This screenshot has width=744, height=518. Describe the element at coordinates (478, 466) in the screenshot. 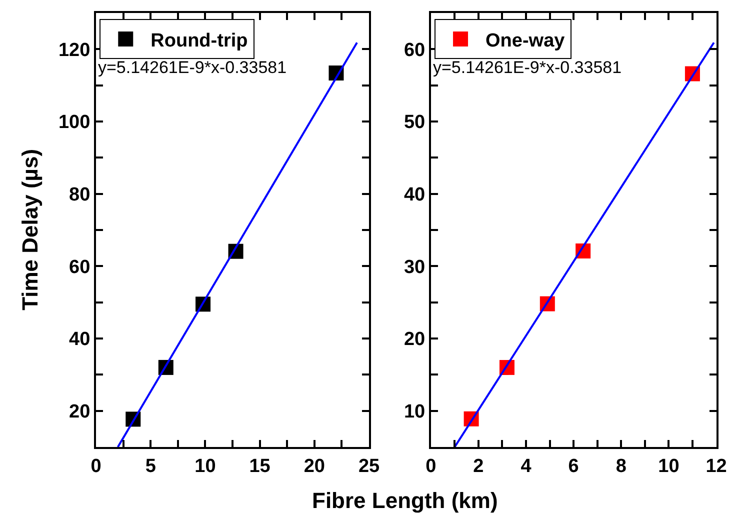

I see `x-tick-label: 2` at that location.